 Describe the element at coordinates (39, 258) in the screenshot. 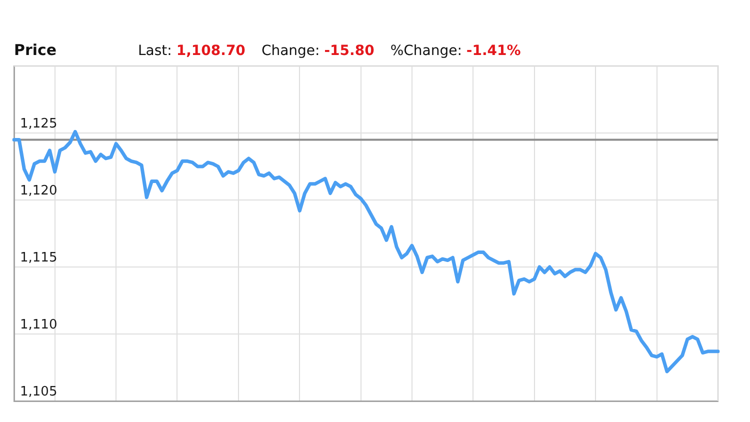

I see `y-tick-label: 1,115` at that location.